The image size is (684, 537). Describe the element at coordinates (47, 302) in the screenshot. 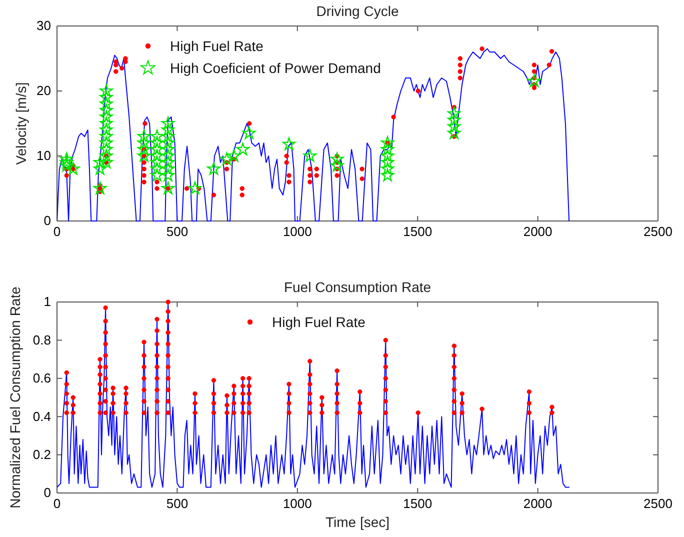

I see `y-tick-label: 1` at that location.